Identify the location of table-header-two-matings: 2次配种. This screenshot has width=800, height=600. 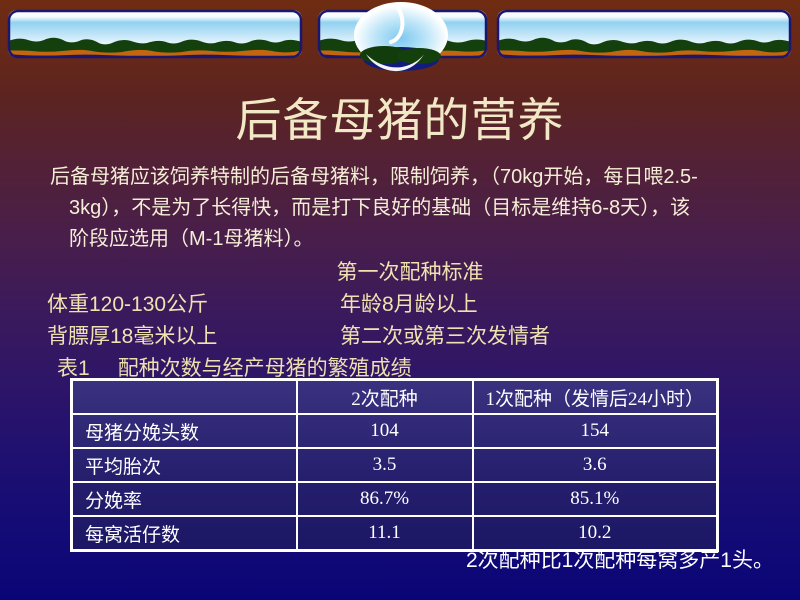
(384, 396).